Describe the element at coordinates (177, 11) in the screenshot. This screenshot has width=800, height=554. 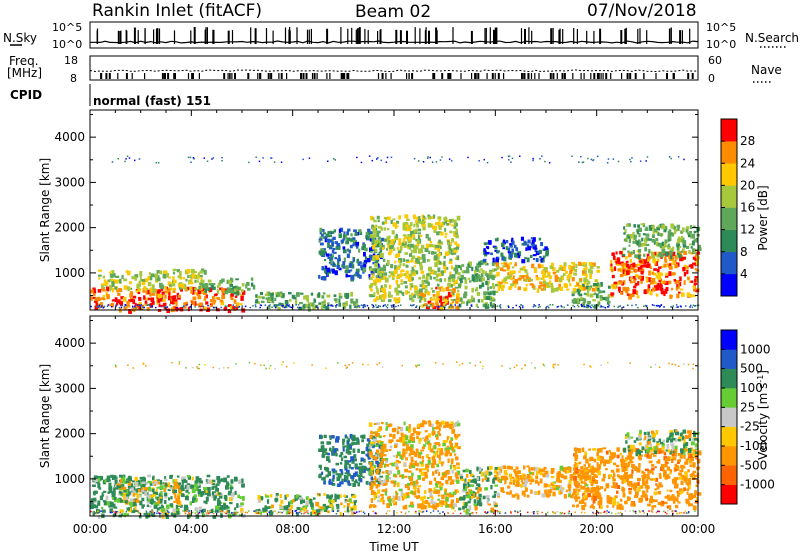
I see `station-title: Rankin Inlet (fitACF)` at that location.